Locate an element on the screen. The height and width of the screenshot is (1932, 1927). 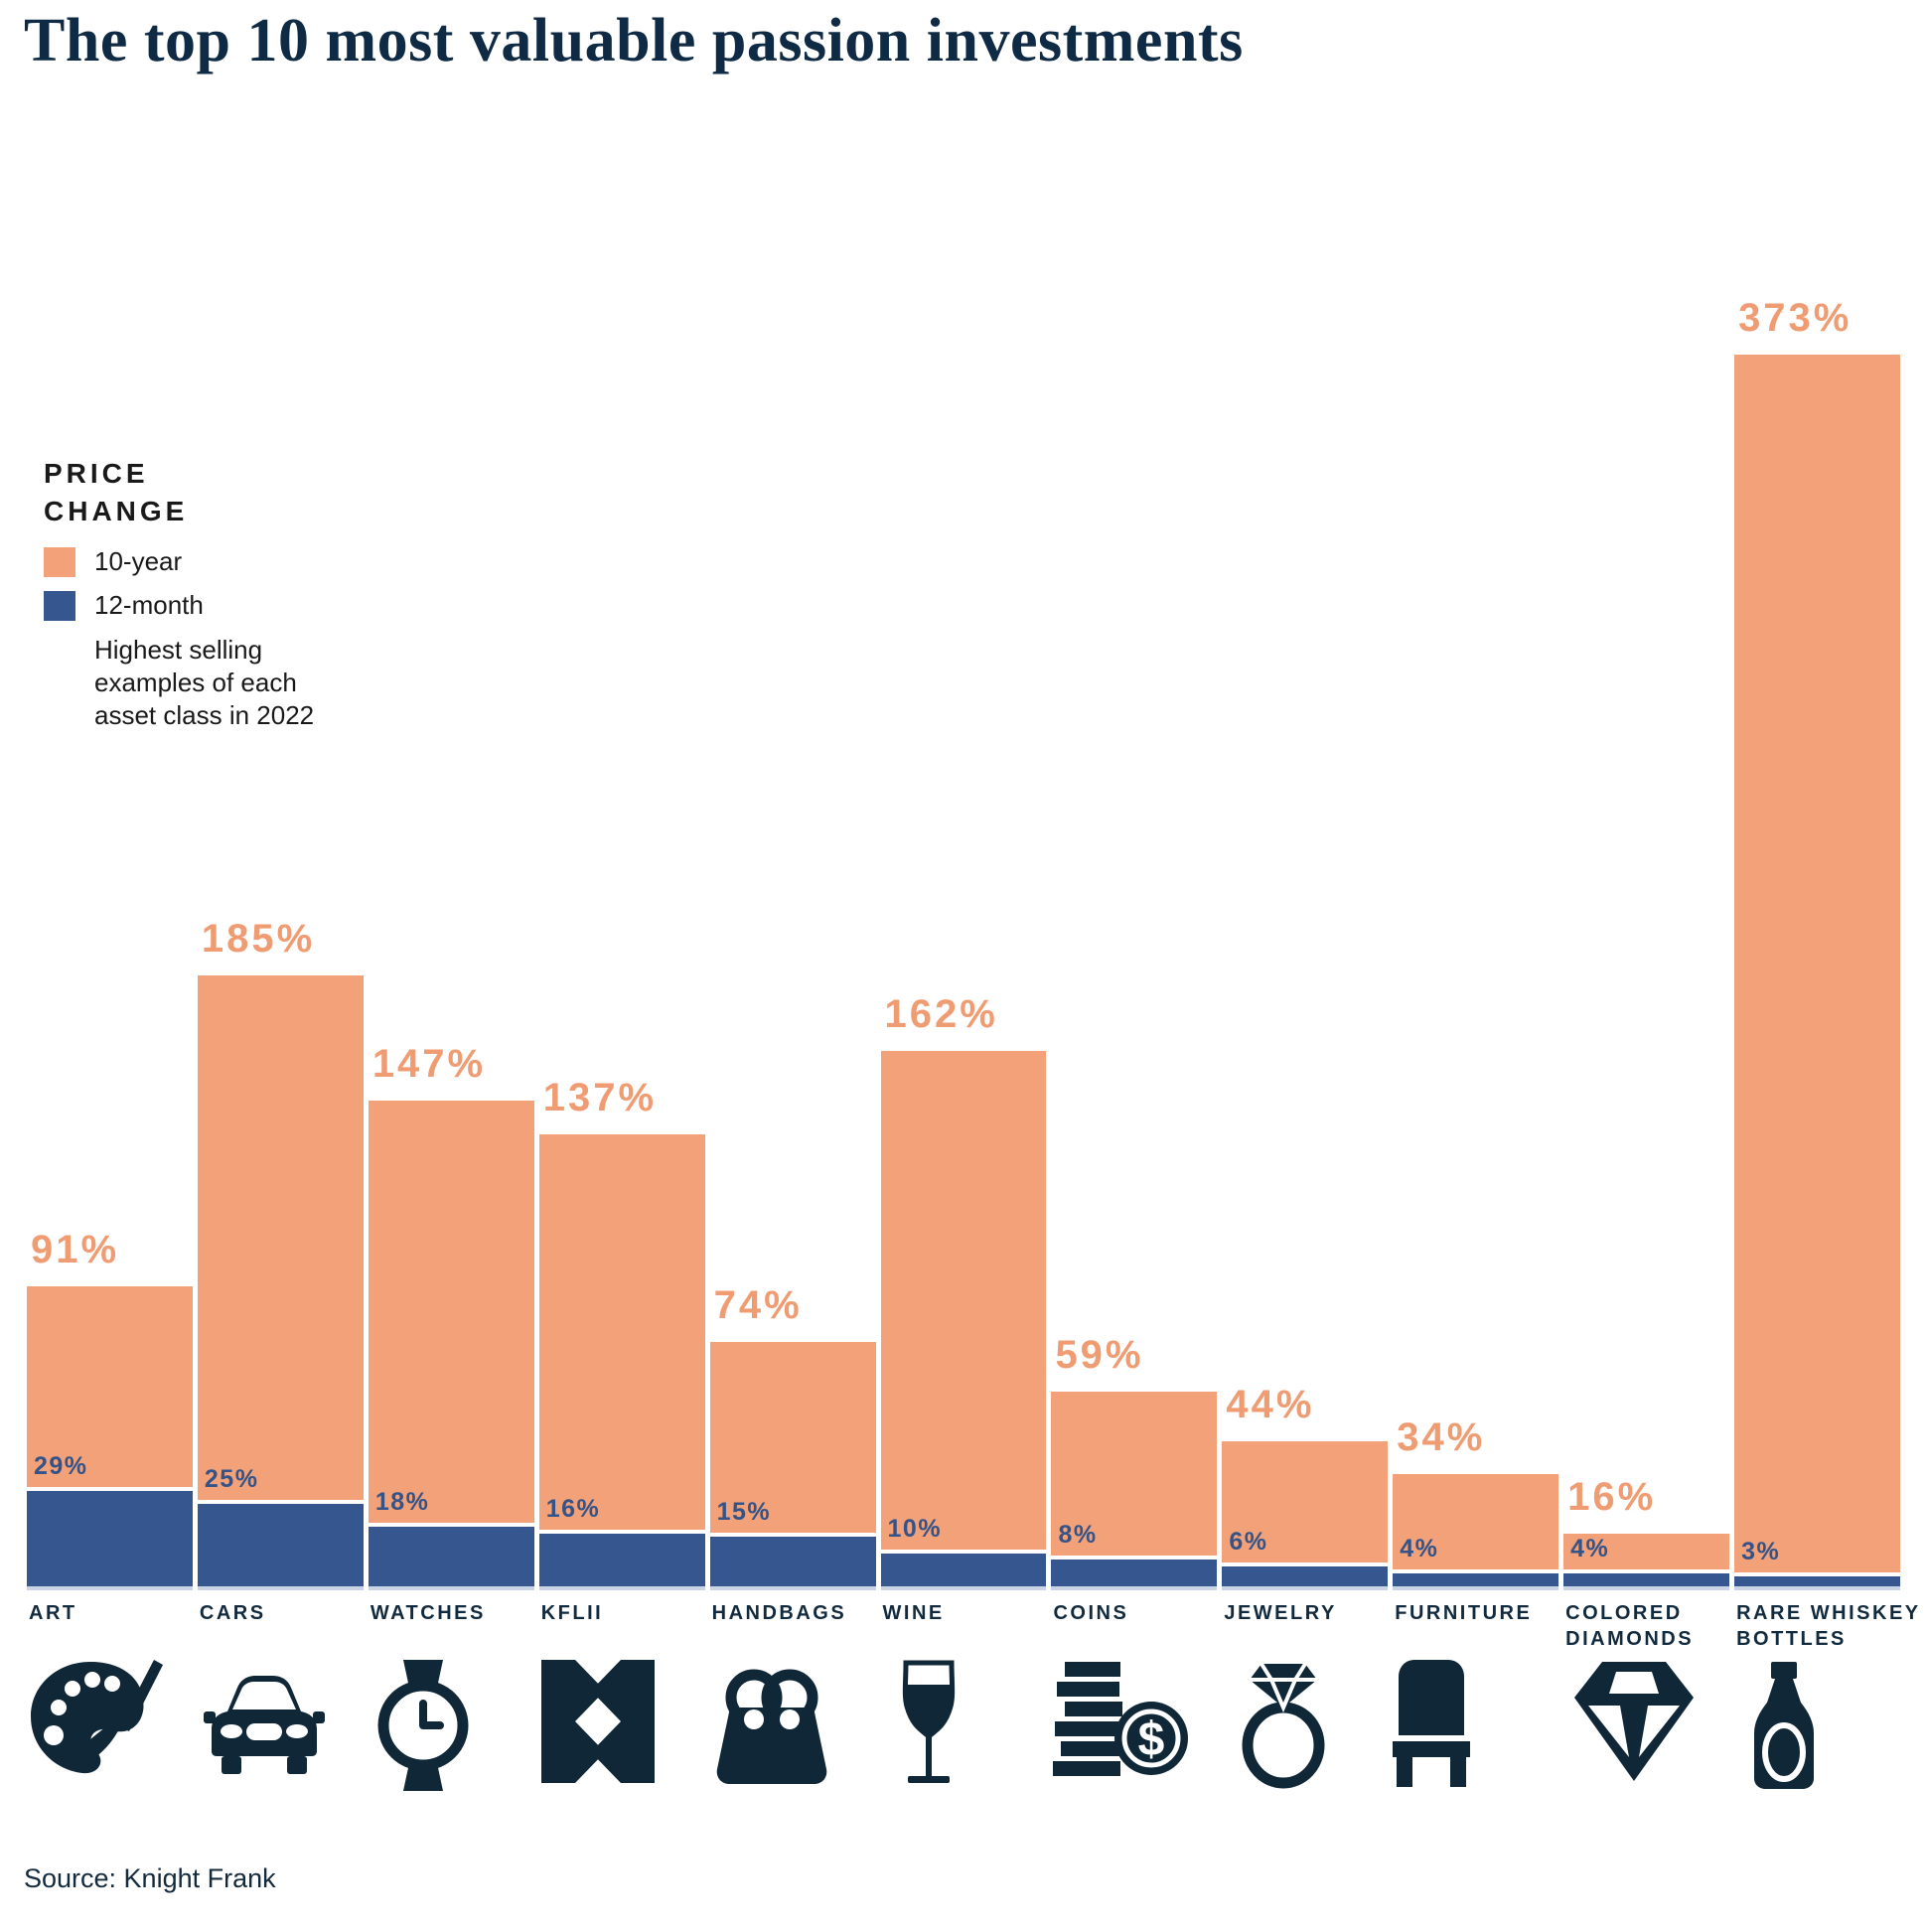
palette-icon is located at coordinates (98, 1722).